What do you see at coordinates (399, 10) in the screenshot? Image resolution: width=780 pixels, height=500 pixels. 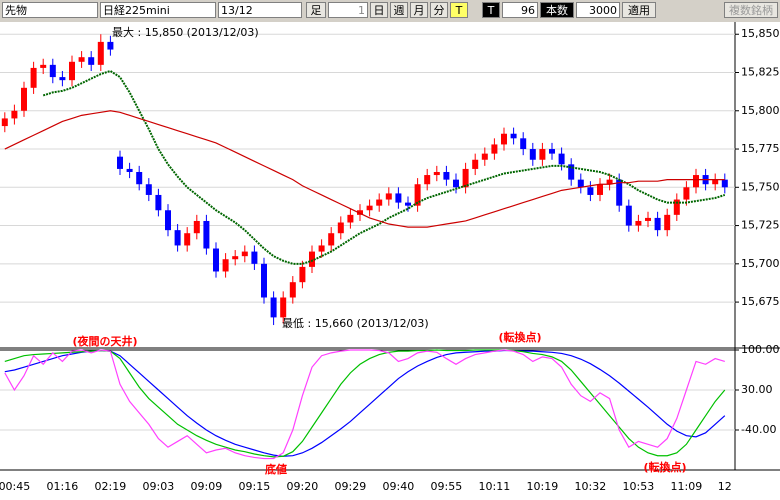 I see `week-button: 週` at bounding box center [399, 10].